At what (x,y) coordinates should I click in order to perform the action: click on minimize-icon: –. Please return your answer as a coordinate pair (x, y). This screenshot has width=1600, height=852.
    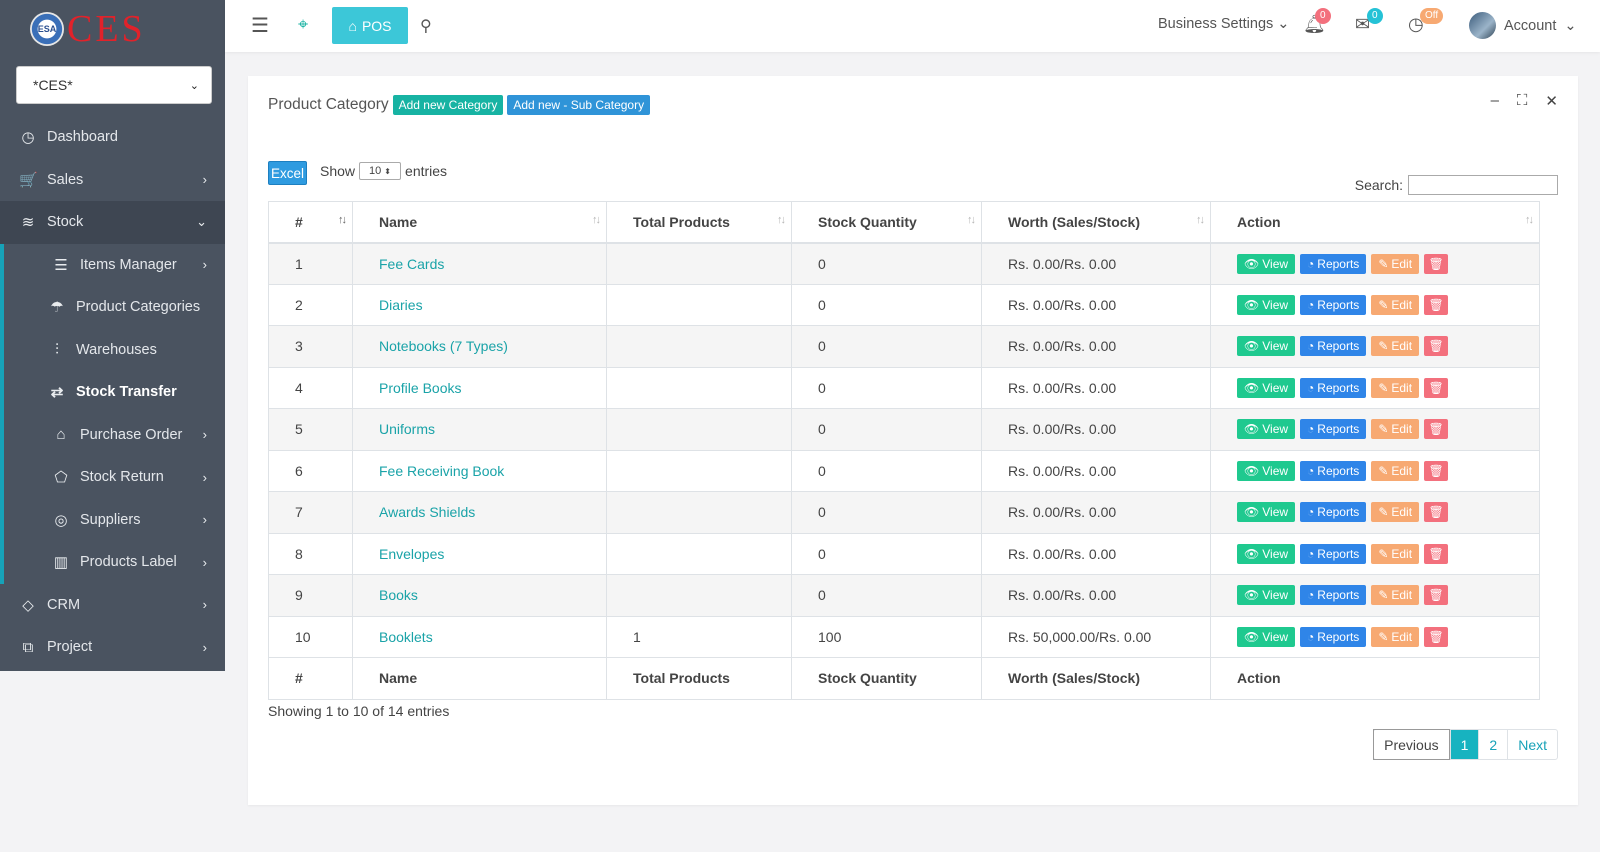
    Looking at the image, I should click on (1494, 100).